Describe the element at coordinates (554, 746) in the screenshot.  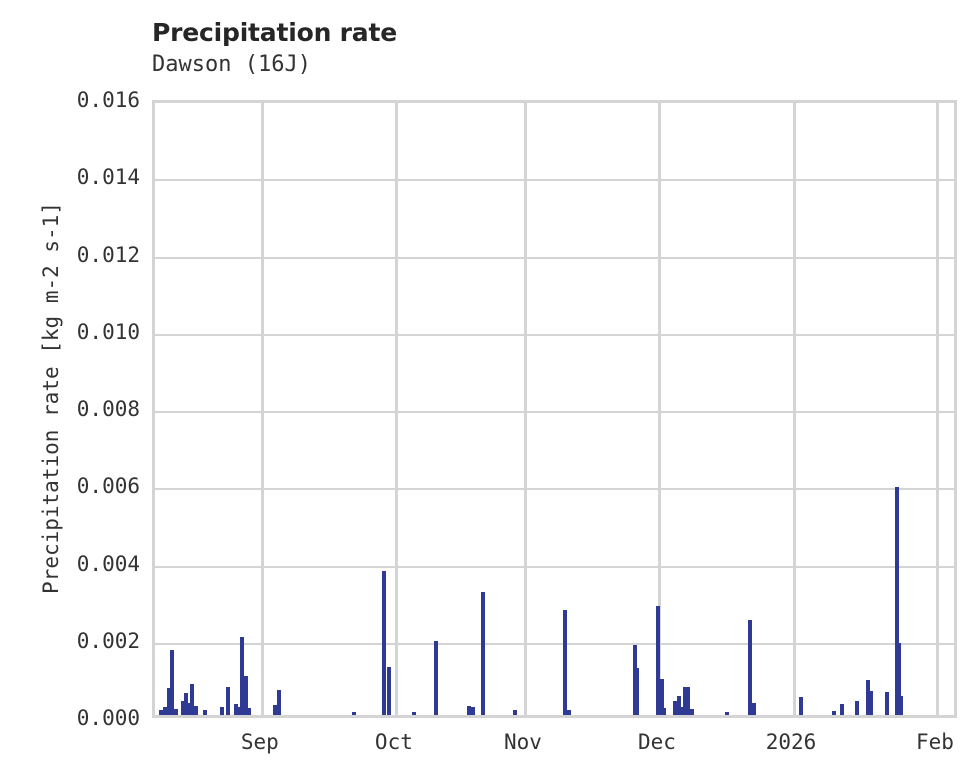
I see `x-axis-tick-labels: Sep Oct Nov Dec 2026 Feb` at that location.